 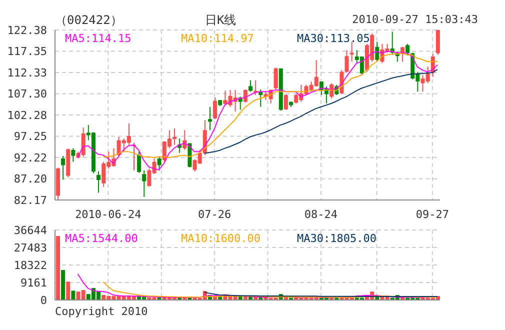 What do you see at coordinates (336, 238) in the screenshot?
I see `text: MA30:1805.00` at bounding box center [336, 238].